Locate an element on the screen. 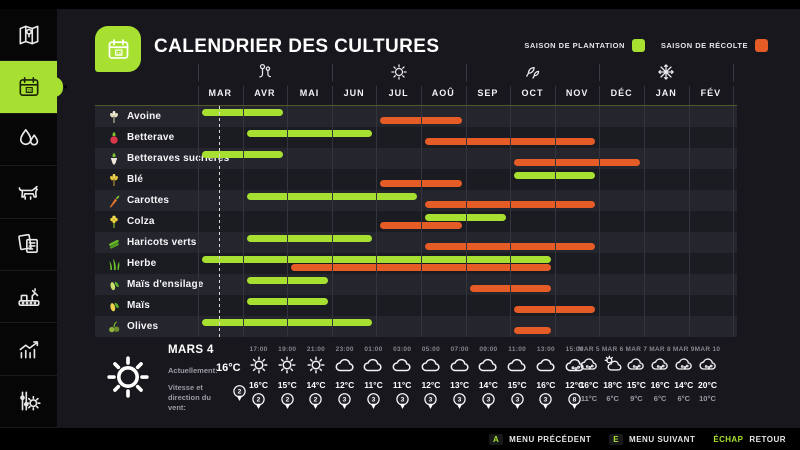  sidebar-item-settings is located at coordinates (28, 402).